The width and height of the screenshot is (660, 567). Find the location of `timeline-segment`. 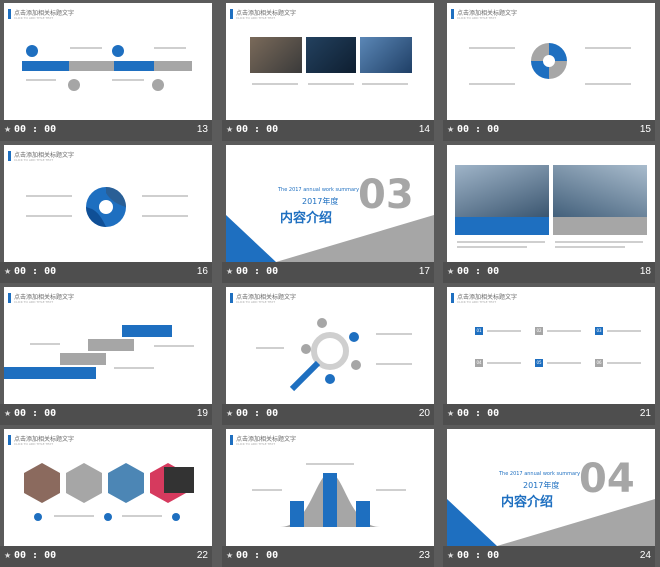

timeline-segment is located at coordinates (173, 66).